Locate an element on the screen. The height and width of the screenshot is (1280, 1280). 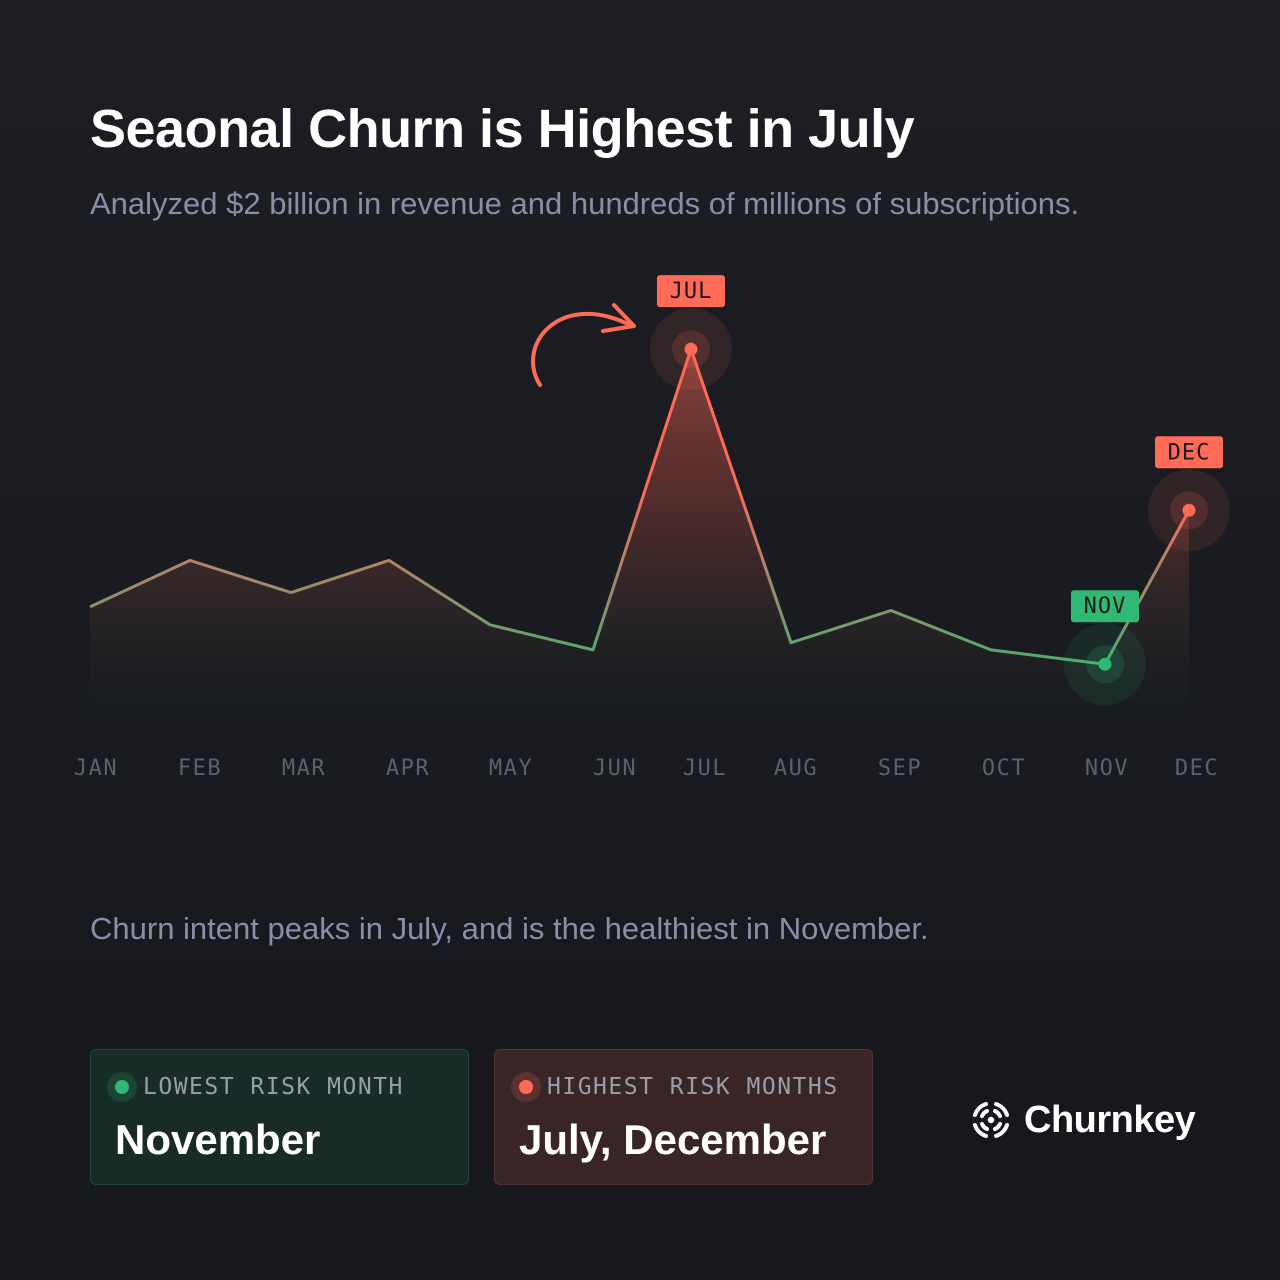
x-tick-label-may: MAY is located at coordinates (511, 768).